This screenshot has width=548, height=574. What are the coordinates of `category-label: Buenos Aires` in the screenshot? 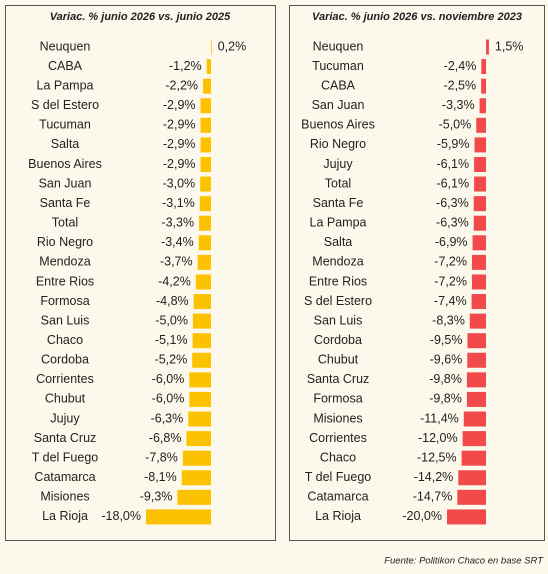 It's located at (65, 164).